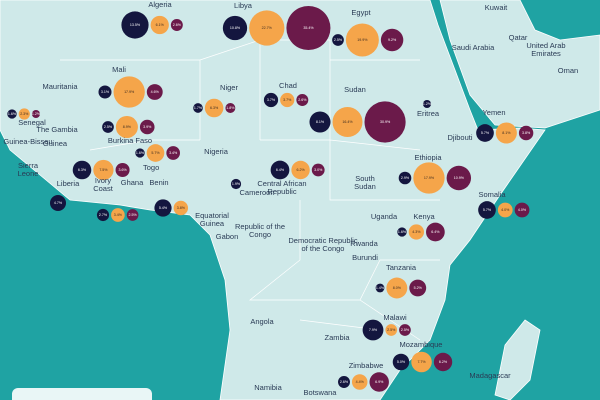 Image resolution: width=600 pixels, height=400 pixels. I want to click on bubble-label: 8.0%, so click(397, 288).